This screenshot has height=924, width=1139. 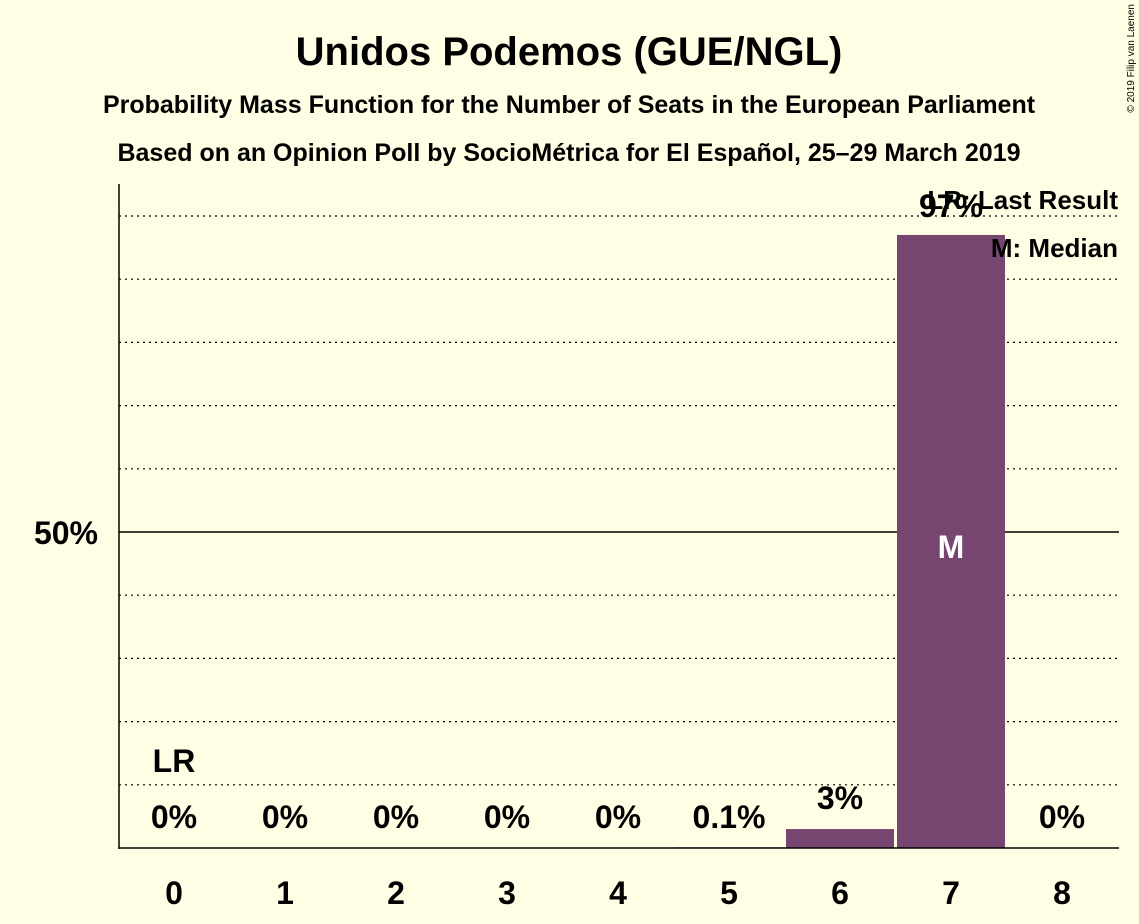 I want to click on value-label: 3%, so click(x=840, y=798).